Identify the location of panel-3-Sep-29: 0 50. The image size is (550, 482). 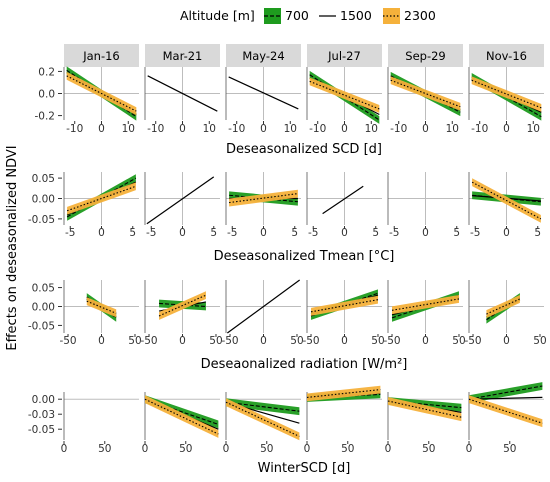
(424, 423).